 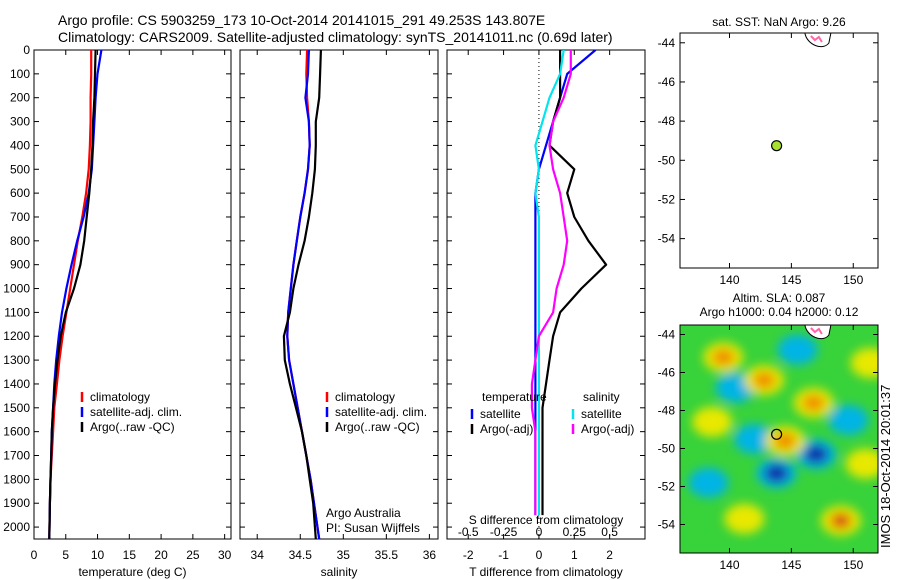 I want to click on y-tick-label: 1300, so click(x=16, y=360).